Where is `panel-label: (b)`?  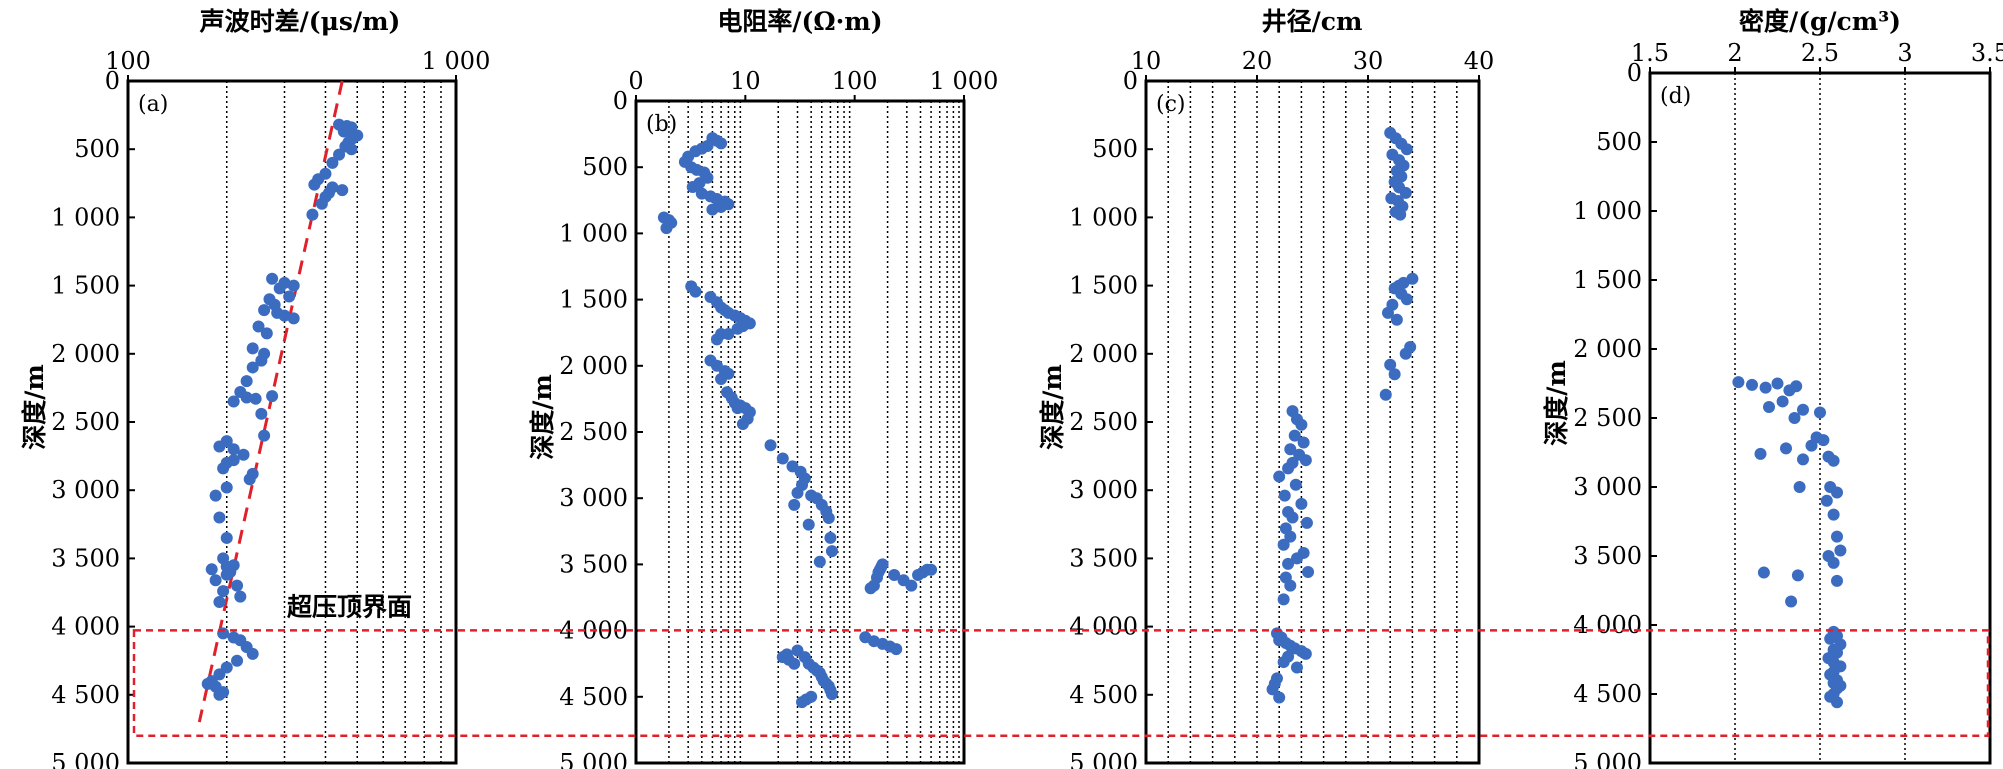
panel-label: (b) is located at coordinates (661, 124).